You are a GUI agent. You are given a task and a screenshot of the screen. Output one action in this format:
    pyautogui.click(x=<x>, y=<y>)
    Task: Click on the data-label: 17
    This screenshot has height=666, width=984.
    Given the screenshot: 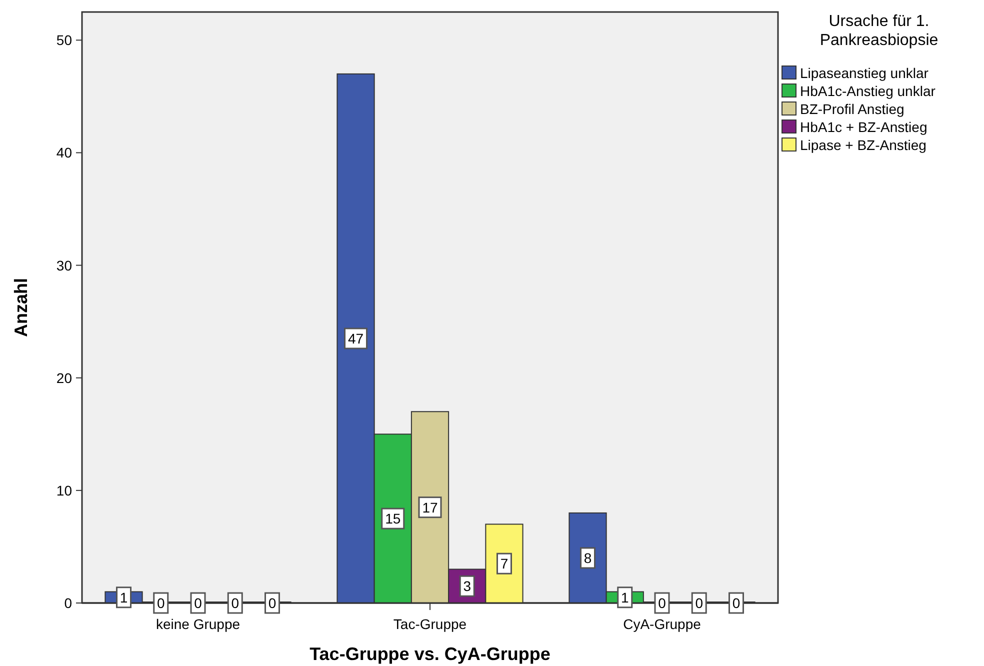 What is the action you would take?
    pyautogui.click(x=430, y=507)
    